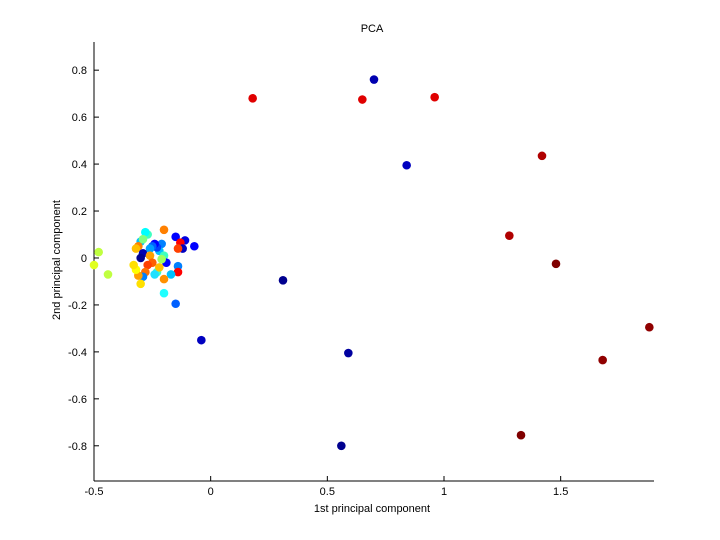 This screenshot has height=540, width=720. Describe the element at coordinates (79, 165) in the screenshot. I see `y-tick-label: 0.4` at that location.